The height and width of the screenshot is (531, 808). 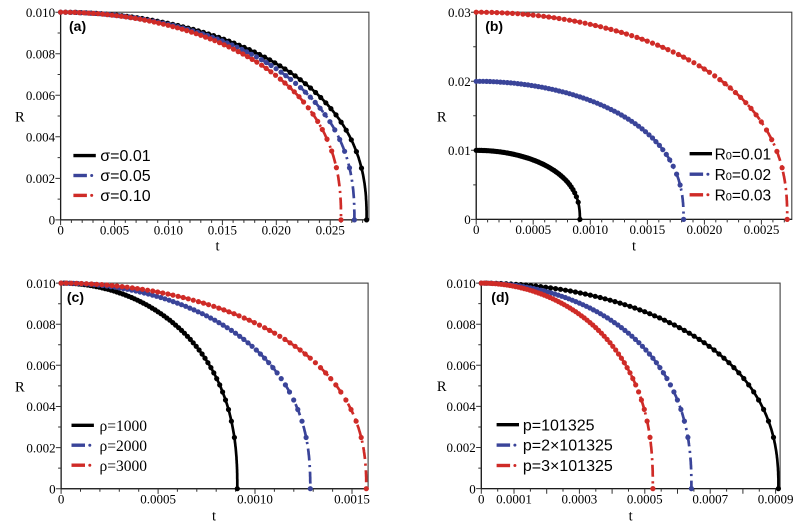 I want to click on svg-text: p=2×101325, so click(x=568, y=446).